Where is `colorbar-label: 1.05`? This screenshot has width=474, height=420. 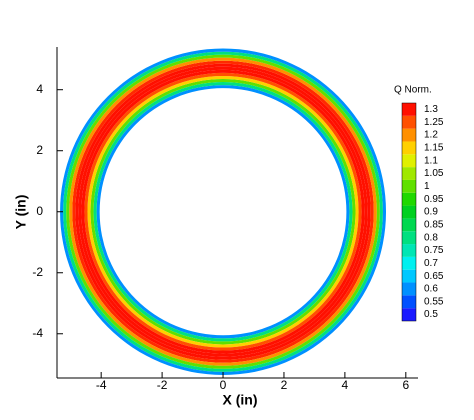
colorbar-label: 1.05 is located at coordinates (434, 173).